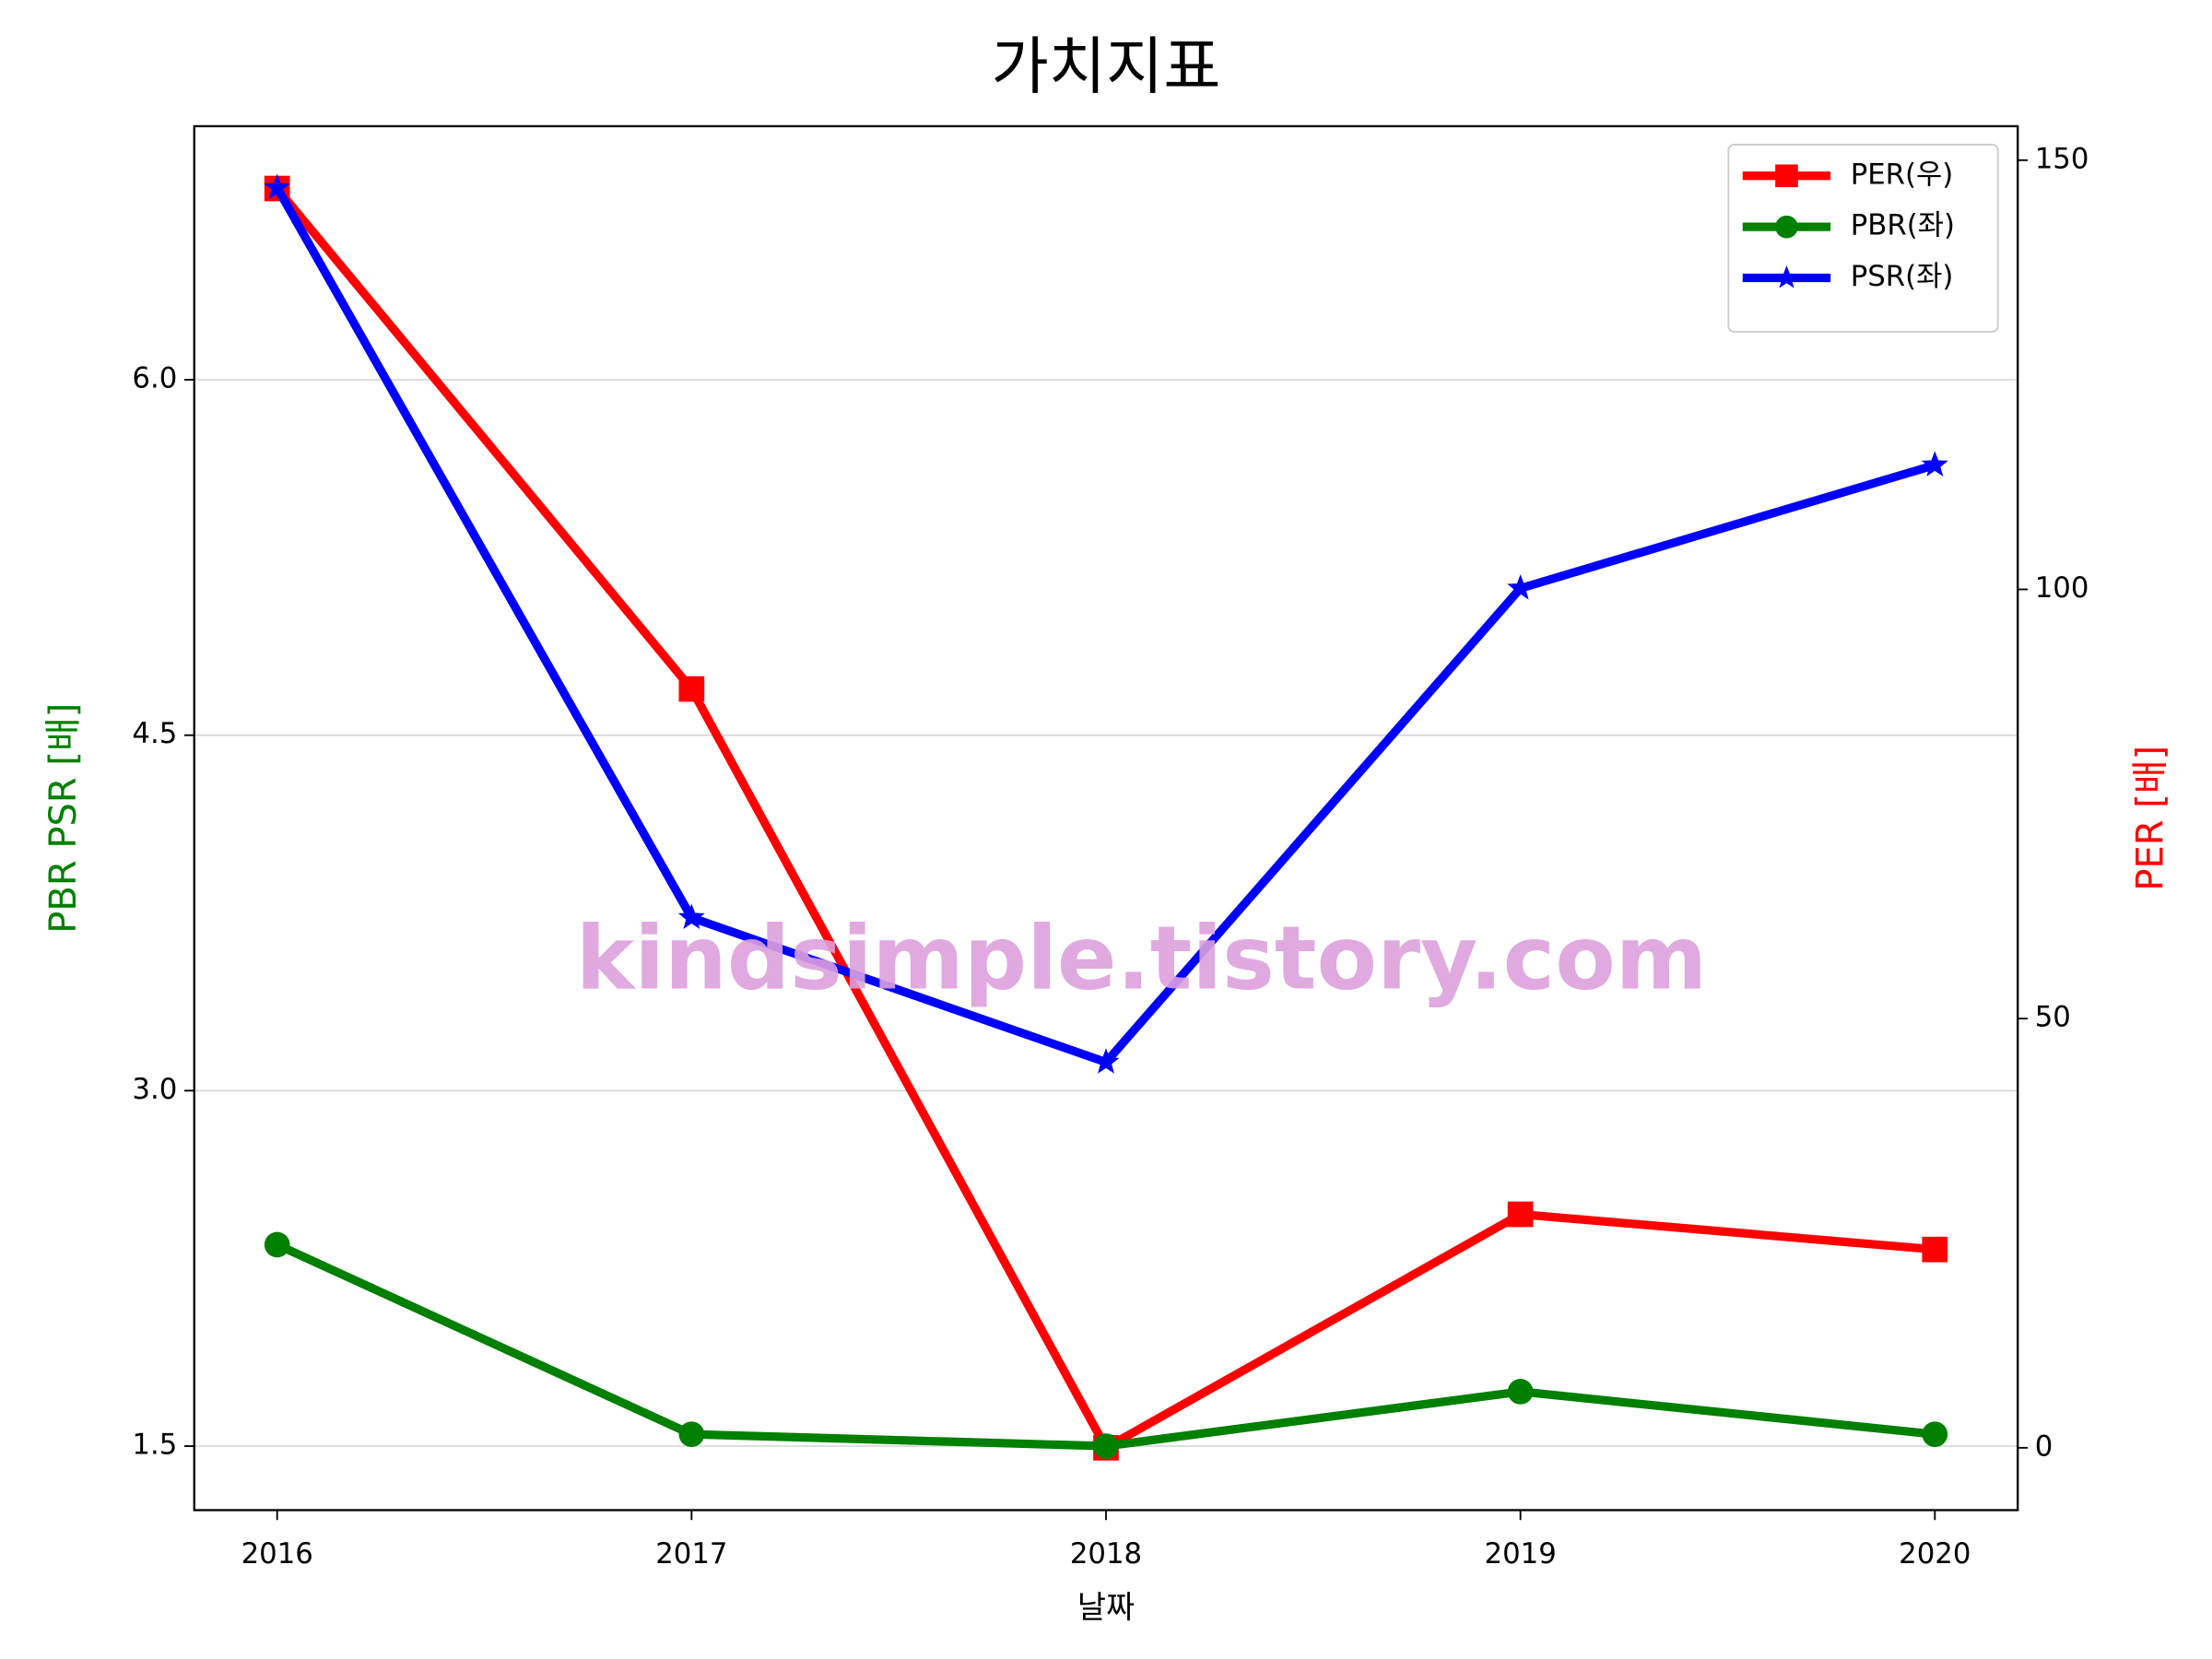  I want to click on y-axis-label: PBR PSR [배], so click(63, 818).